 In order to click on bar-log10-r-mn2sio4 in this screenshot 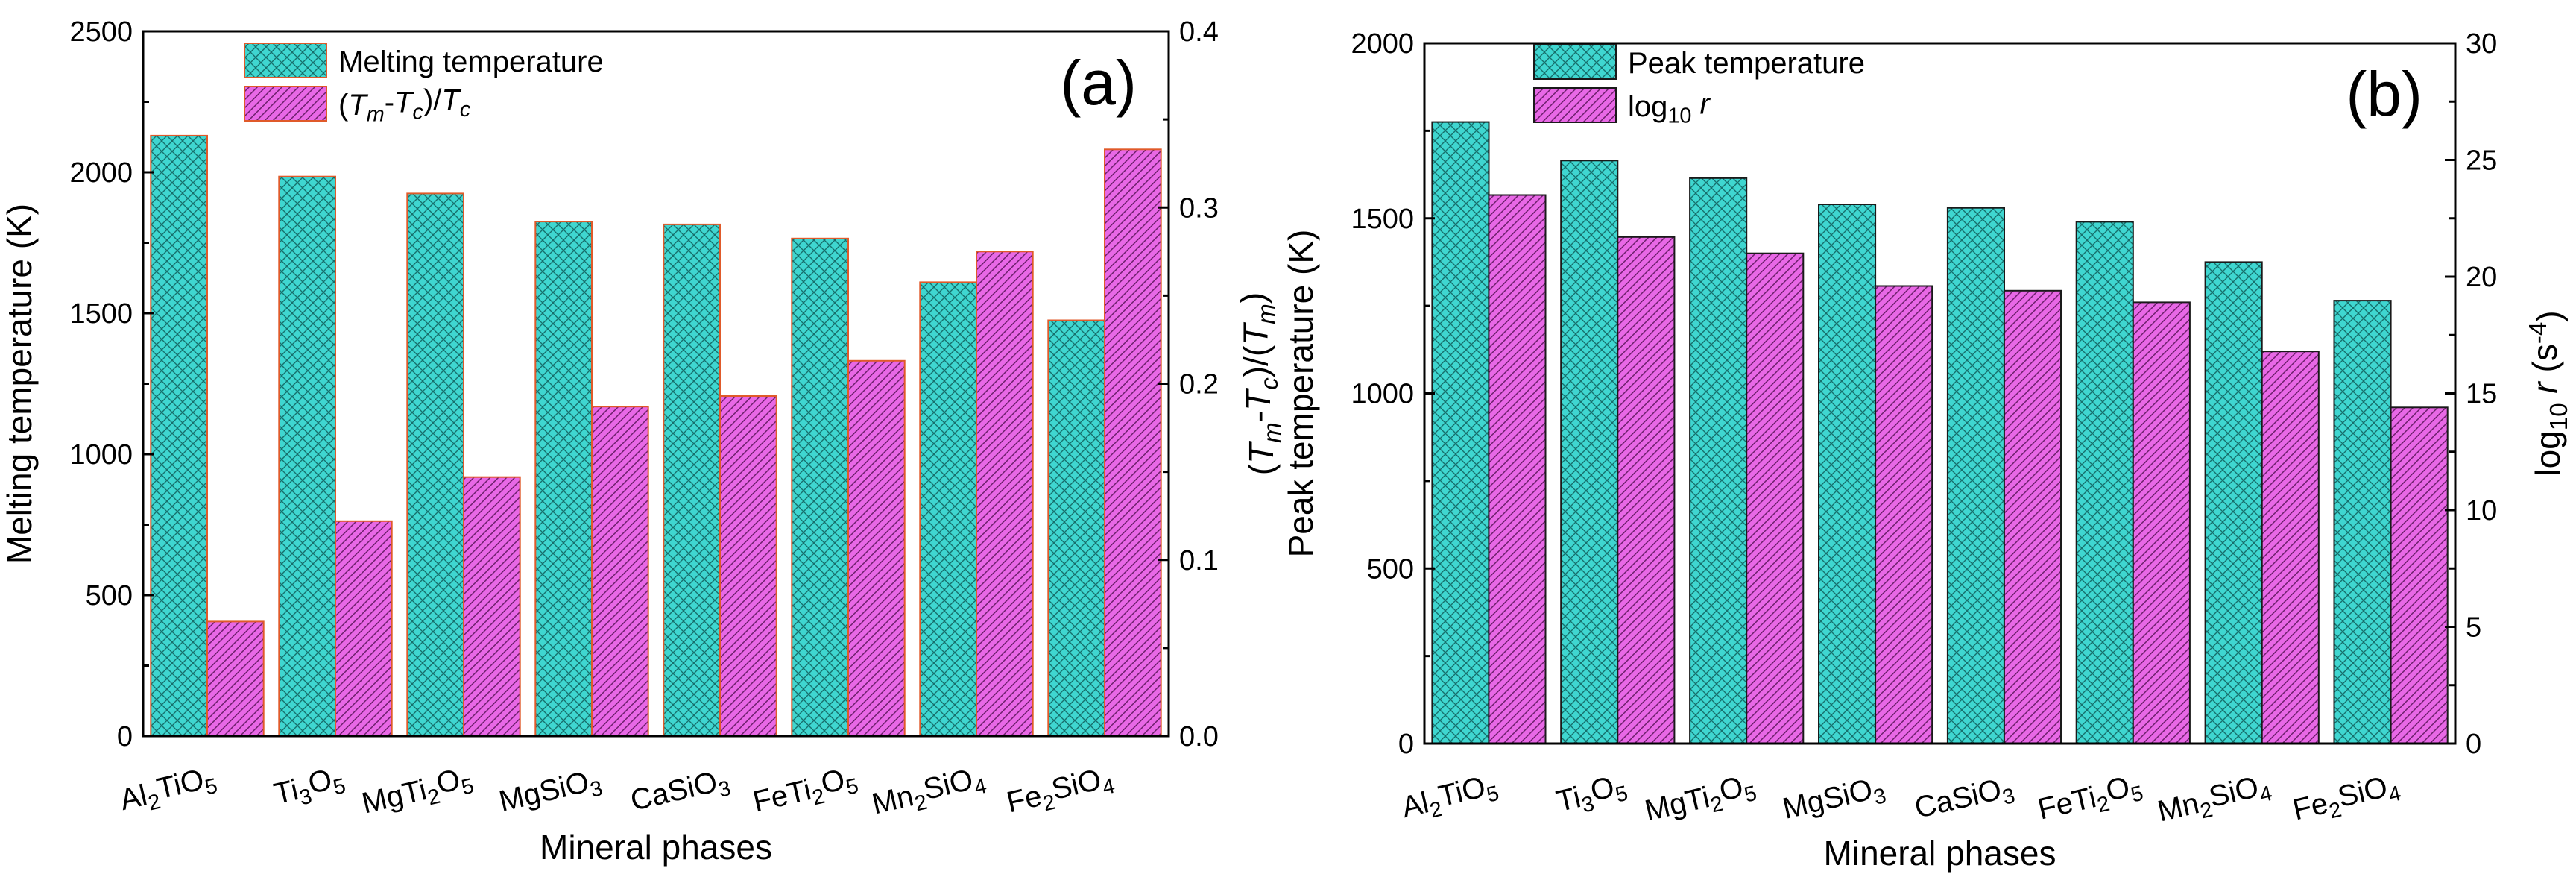, I will do `click(2291, 547)`.